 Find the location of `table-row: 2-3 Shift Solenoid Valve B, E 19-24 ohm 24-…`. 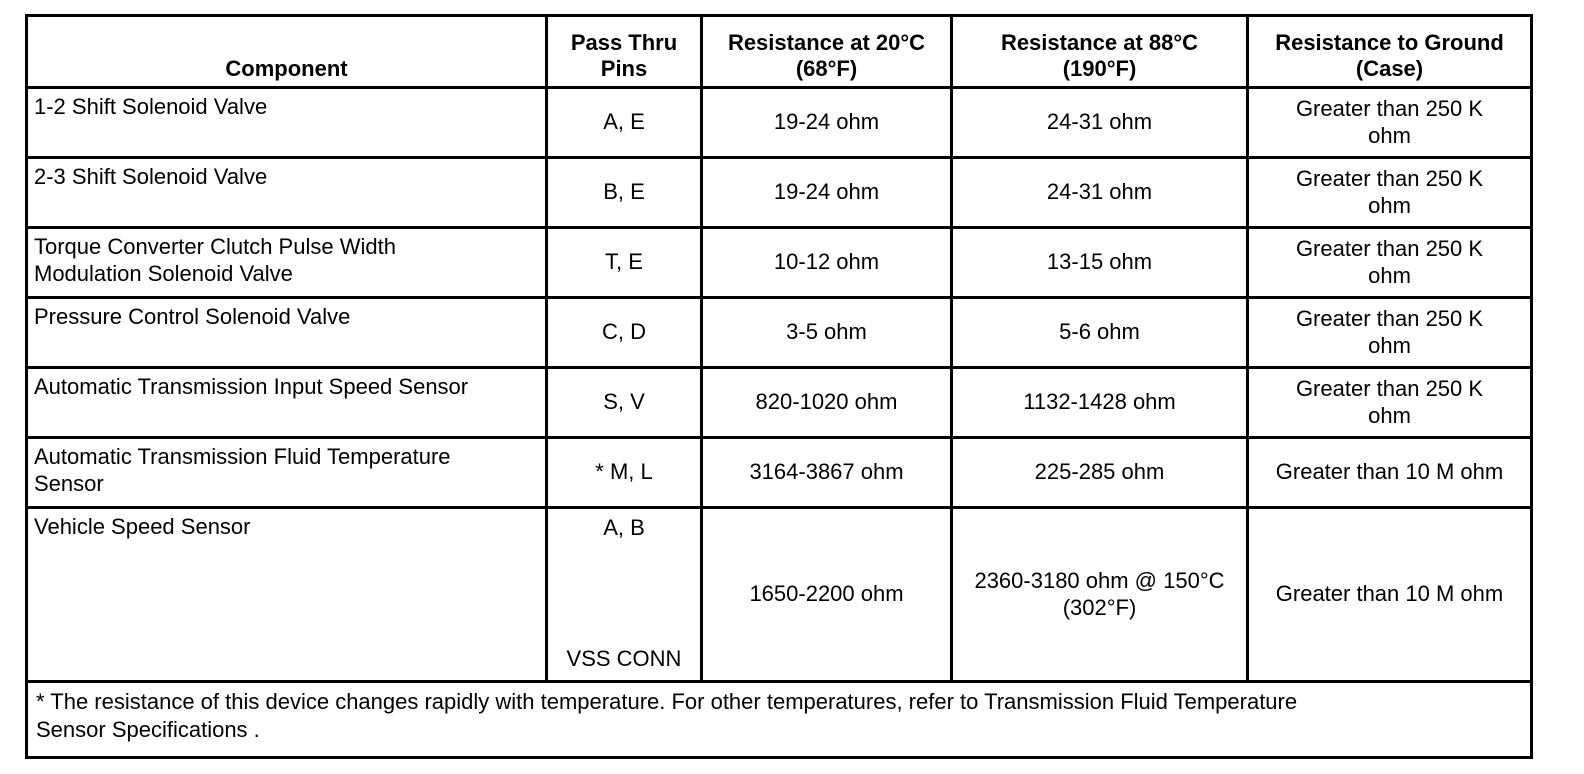

table-row: 2-3 Shift Solenoid Valve B, E 19-24 ohm 24-… is located at coordinates (779, 192).